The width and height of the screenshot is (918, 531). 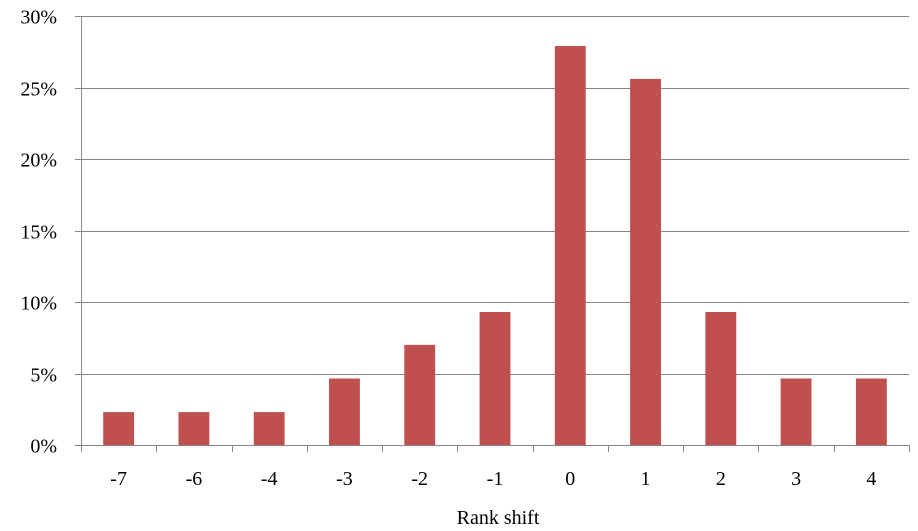 I want to click on x-tick-label: 3, so click(x=796, y=479).